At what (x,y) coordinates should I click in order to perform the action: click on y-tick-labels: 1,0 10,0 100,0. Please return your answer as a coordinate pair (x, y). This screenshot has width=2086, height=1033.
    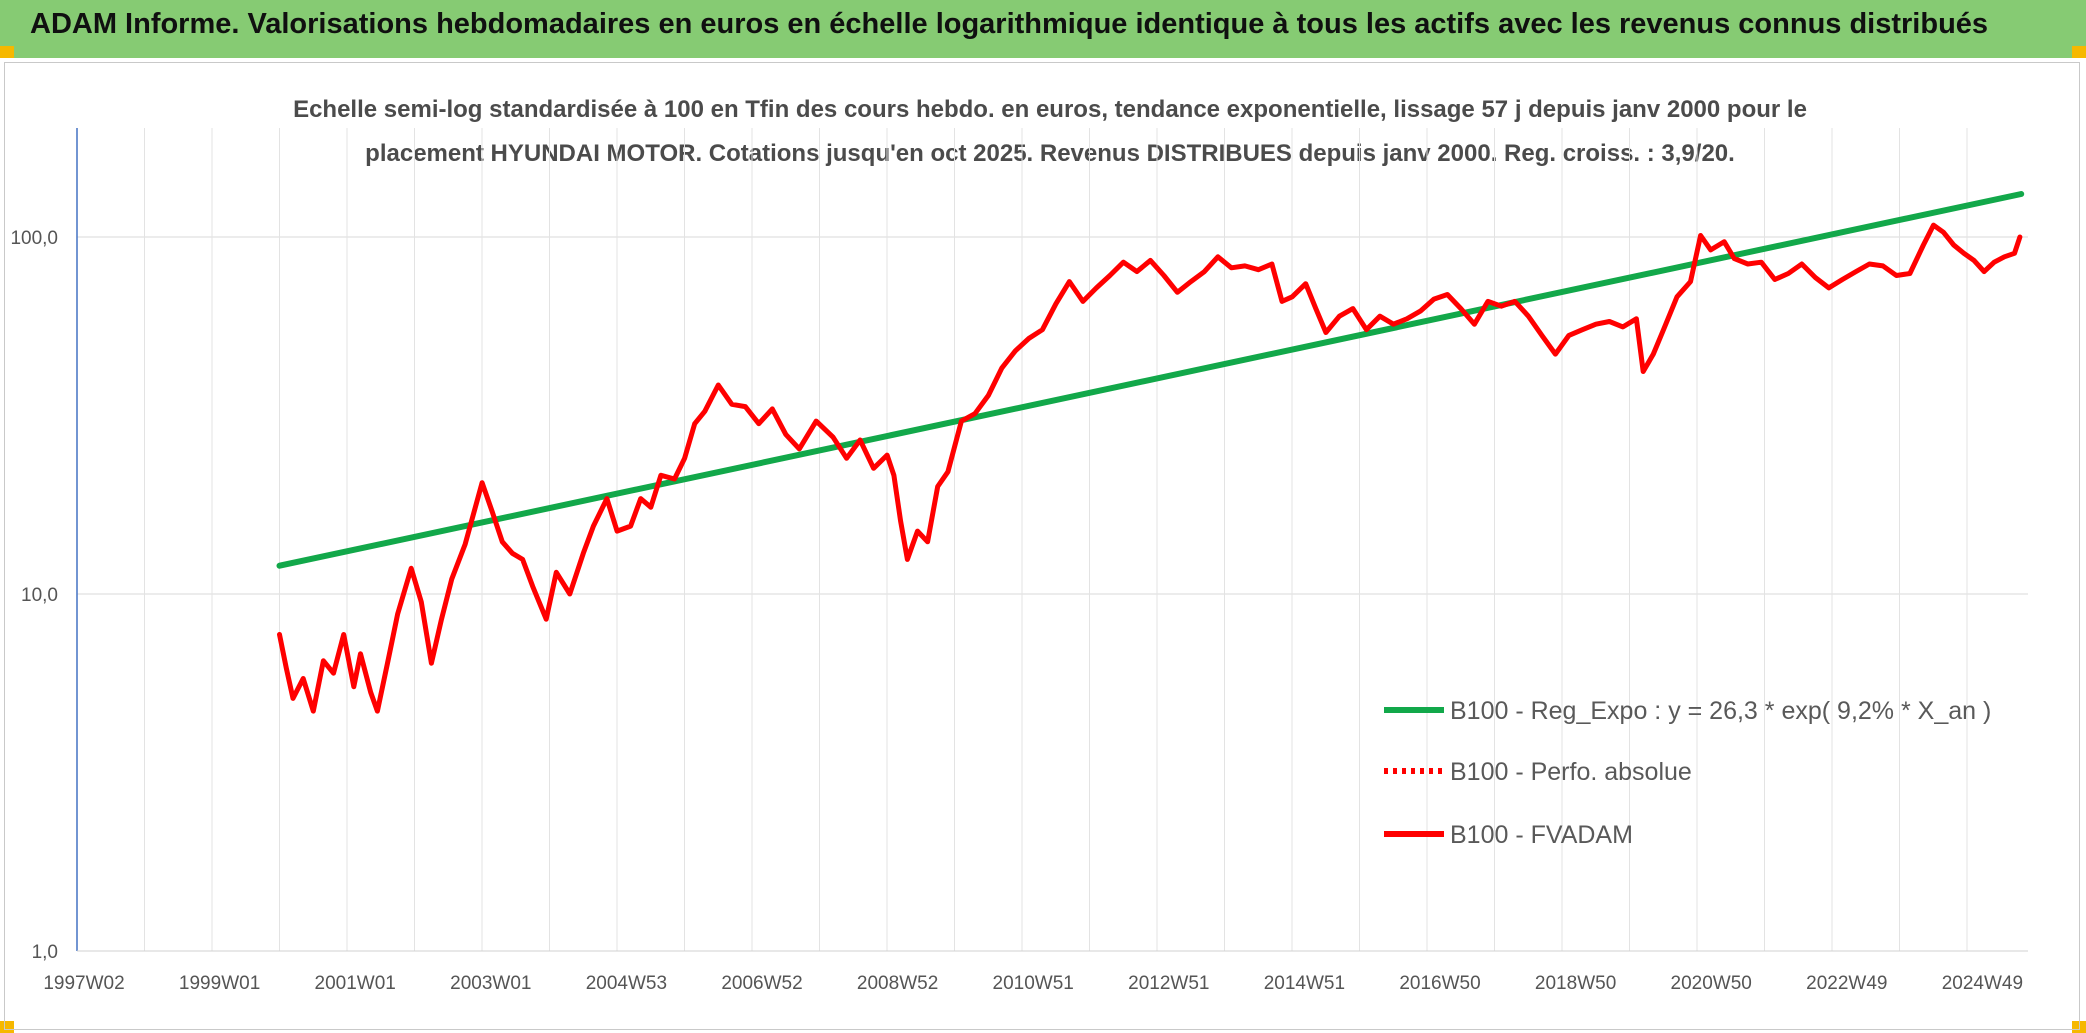
    Looking at the image, I should click on (34, 595).